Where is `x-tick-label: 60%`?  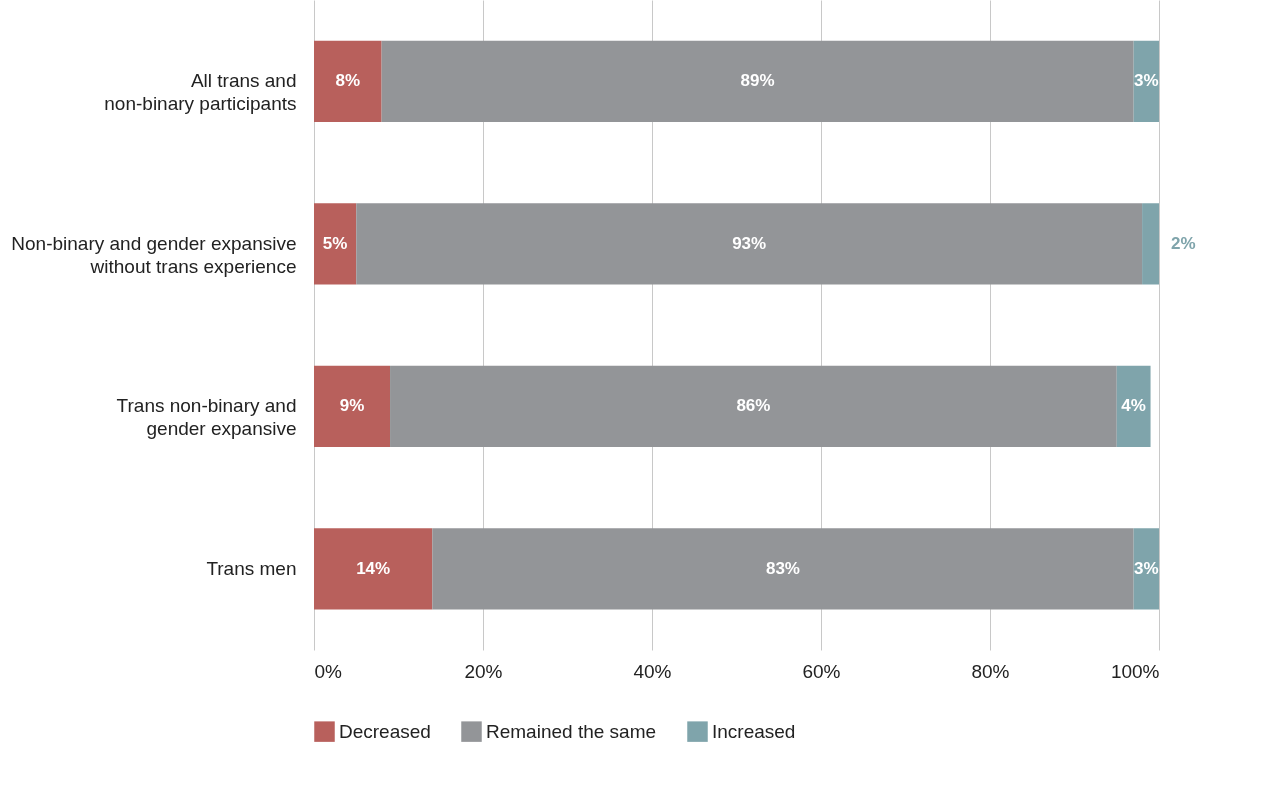
x-tick-label: 60% is located at coordinates (821, 671).